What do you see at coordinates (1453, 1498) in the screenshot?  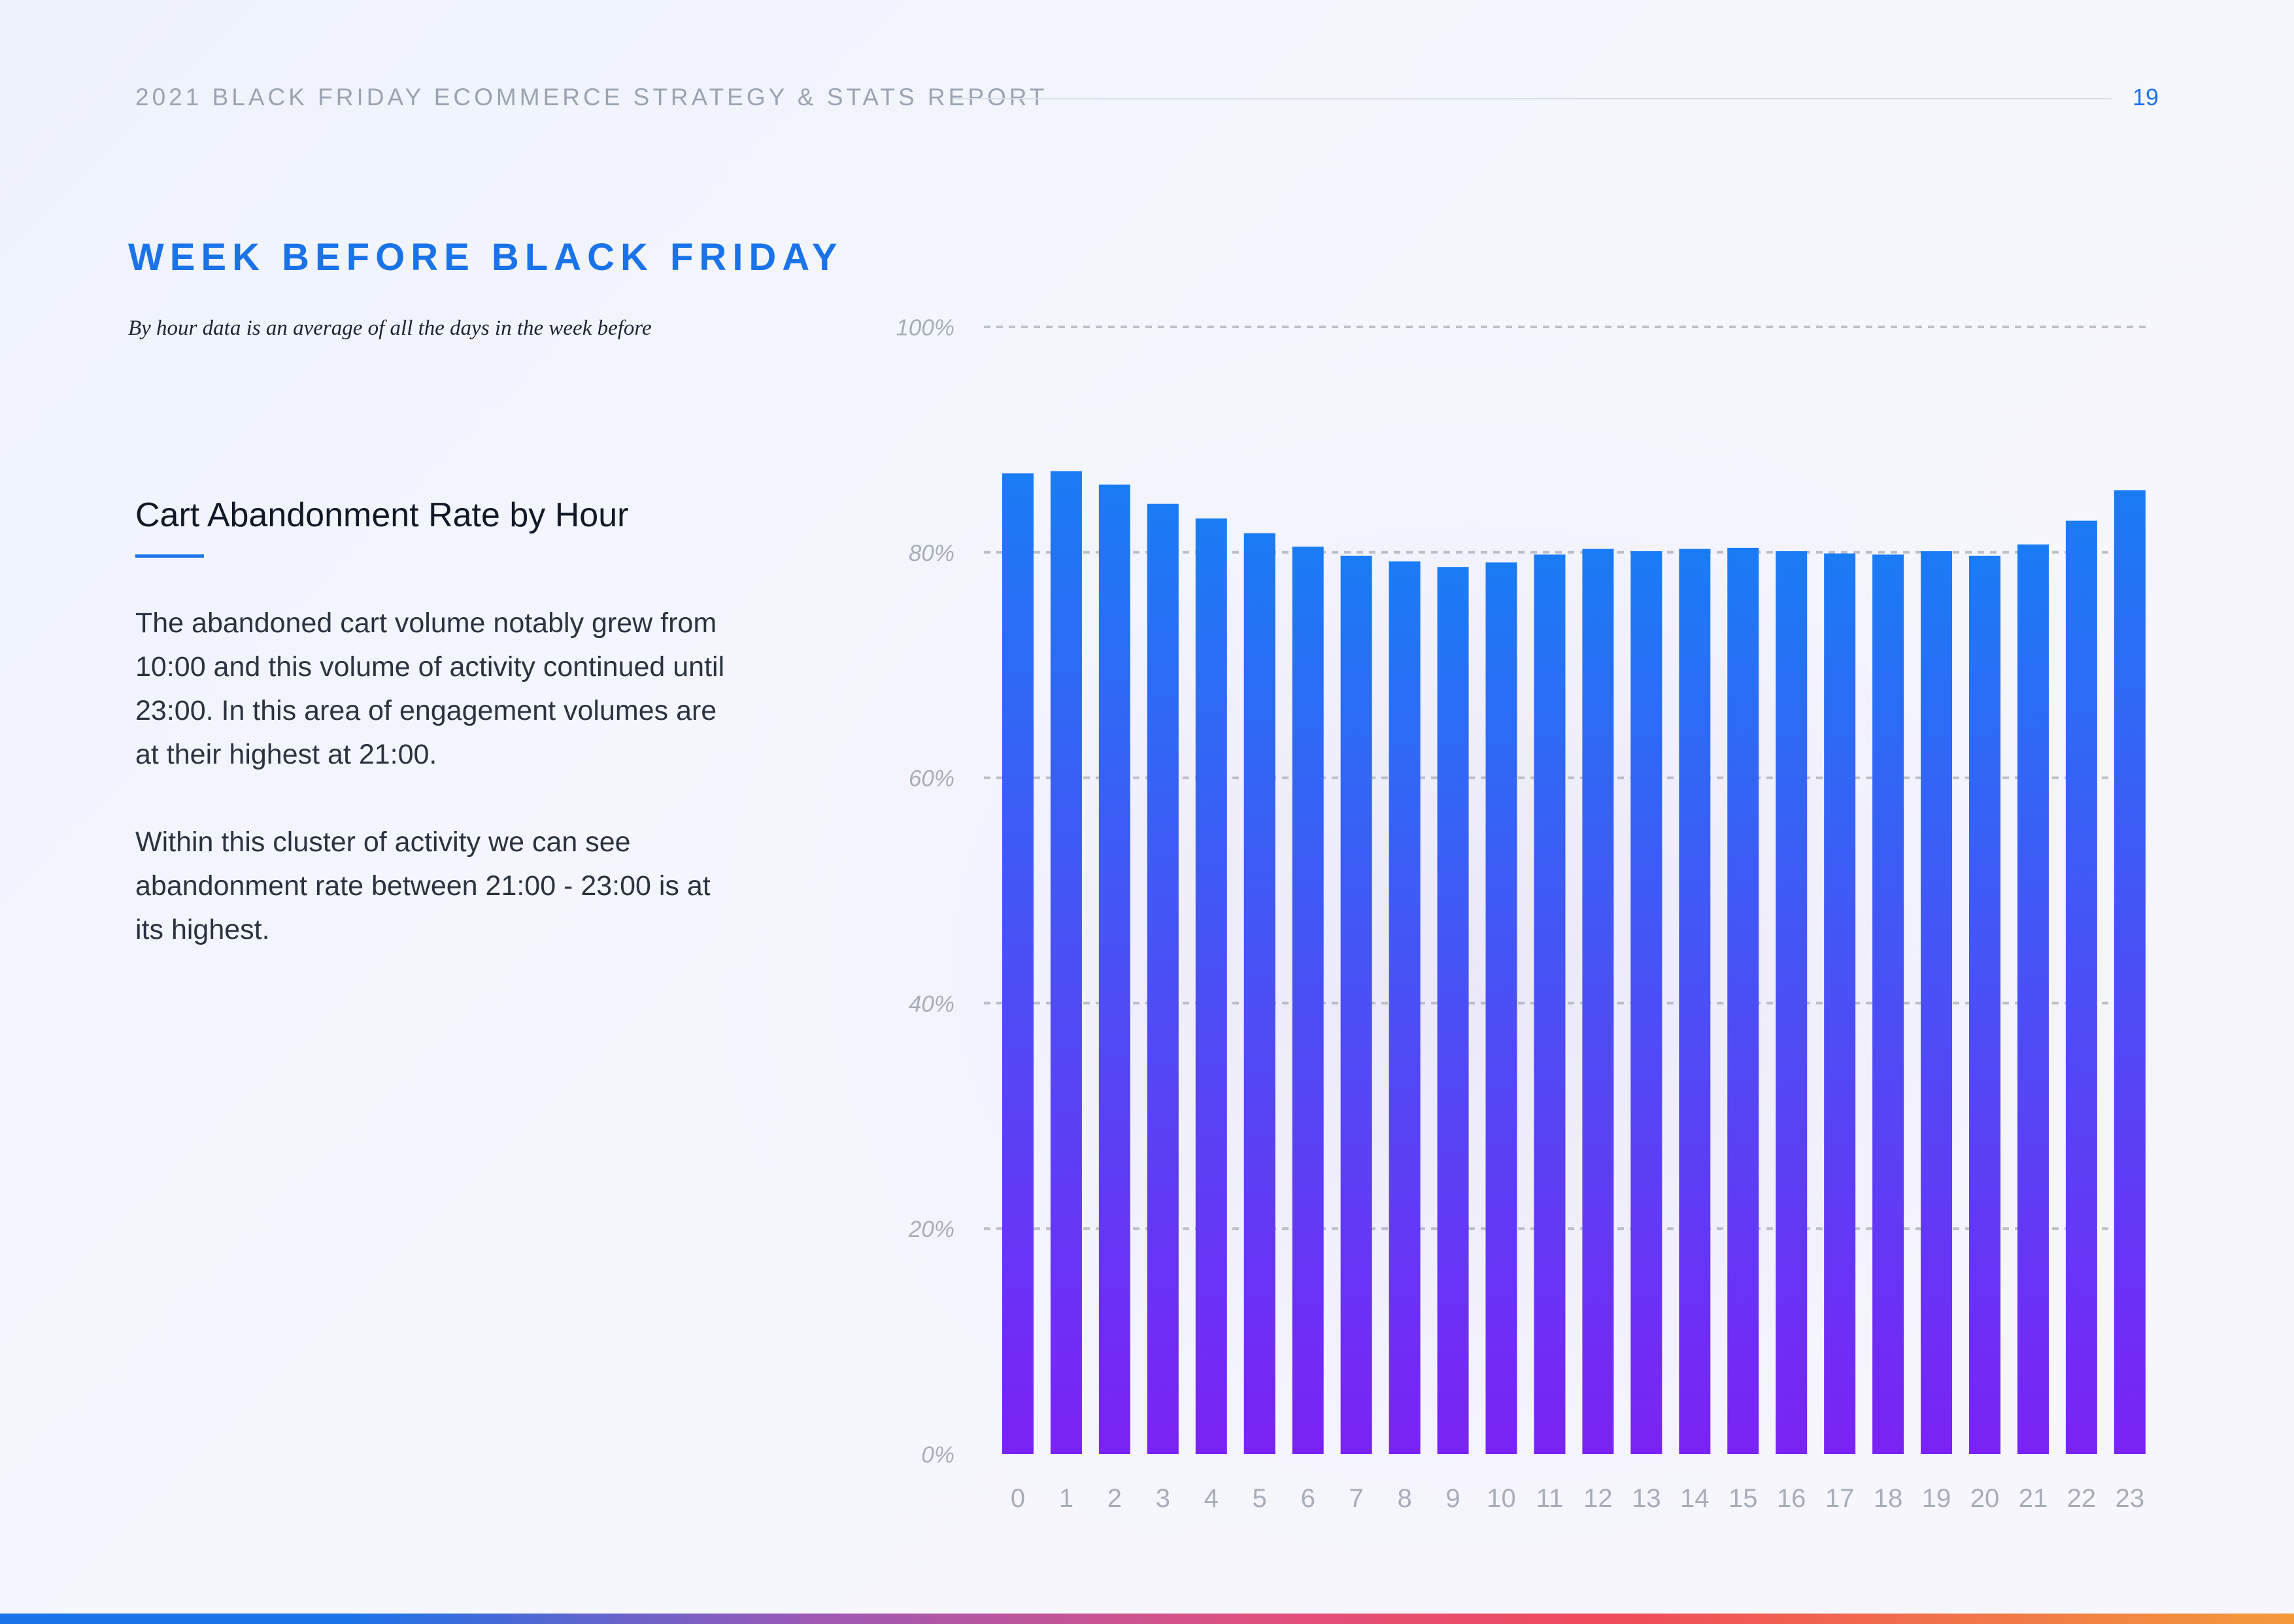 I see `x-tick-label: 9` at bounding box center [1453, 1498].